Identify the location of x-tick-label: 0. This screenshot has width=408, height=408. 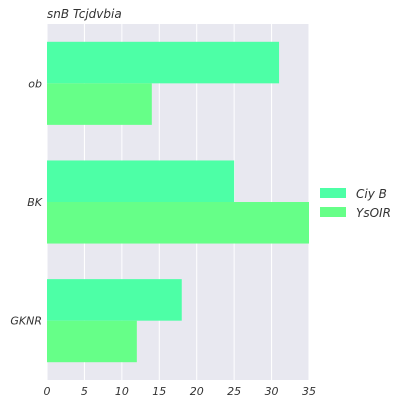
(47, 391).